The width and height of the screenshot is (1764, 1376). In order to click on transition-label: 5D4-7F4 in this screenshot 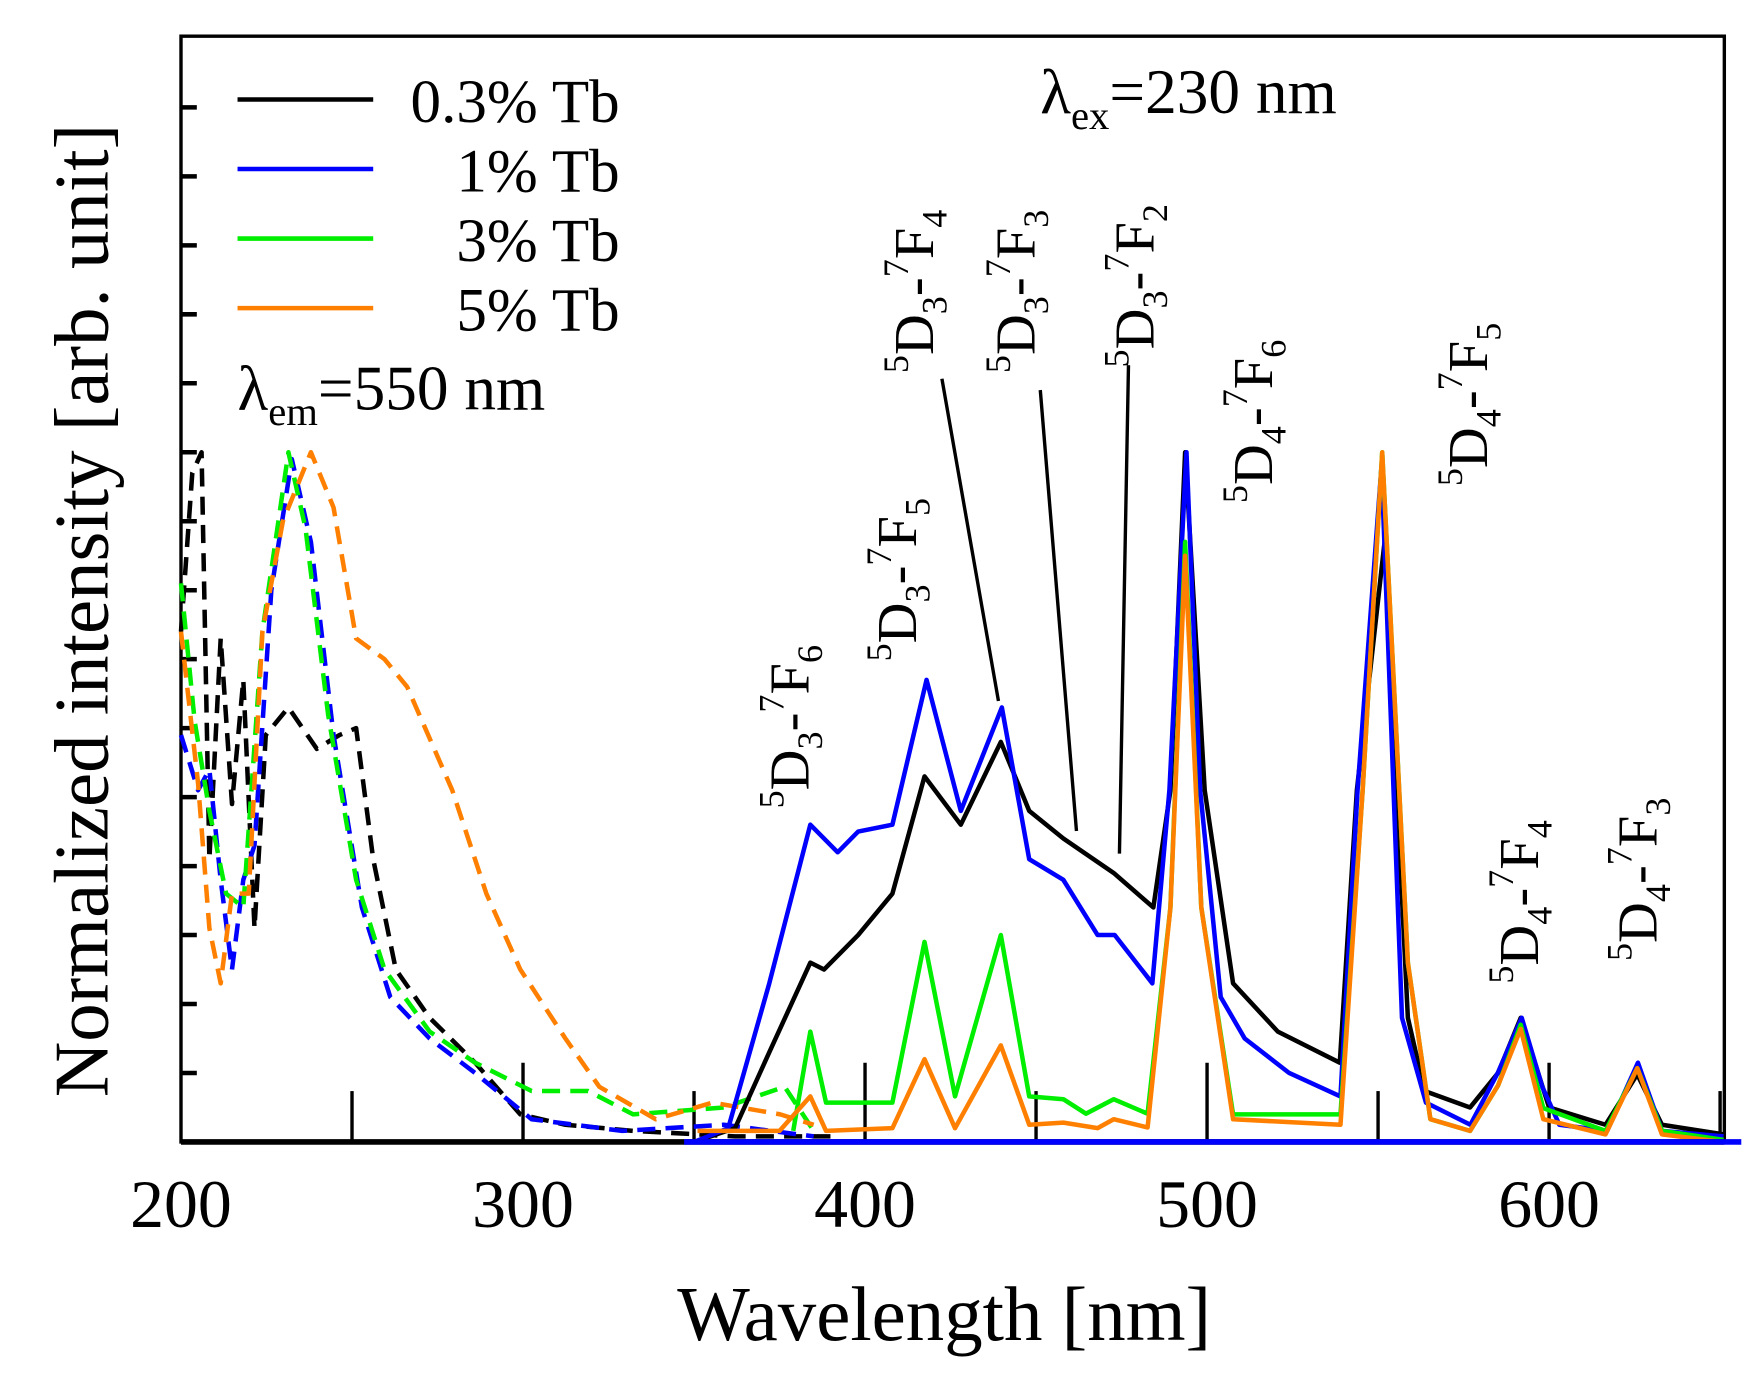, I will do `click(1520, 901)`.